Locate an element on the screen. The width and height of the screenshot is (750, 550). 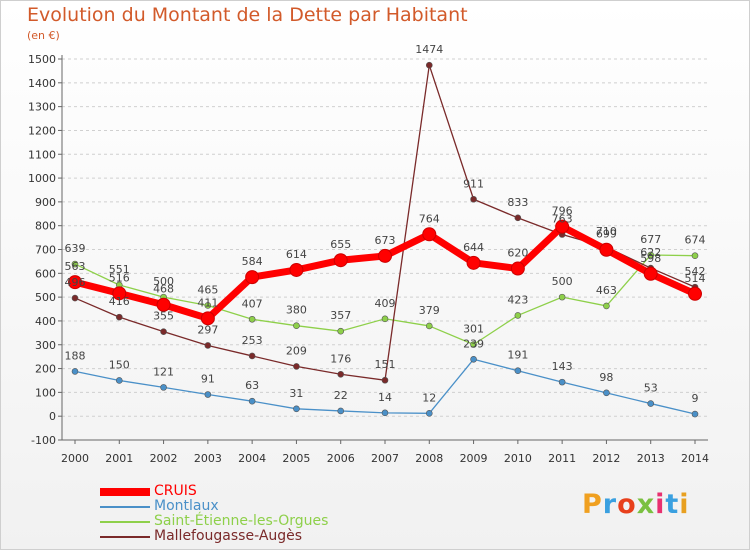
proxiti-logo: Proxiti is located at coordinates (636, 504).